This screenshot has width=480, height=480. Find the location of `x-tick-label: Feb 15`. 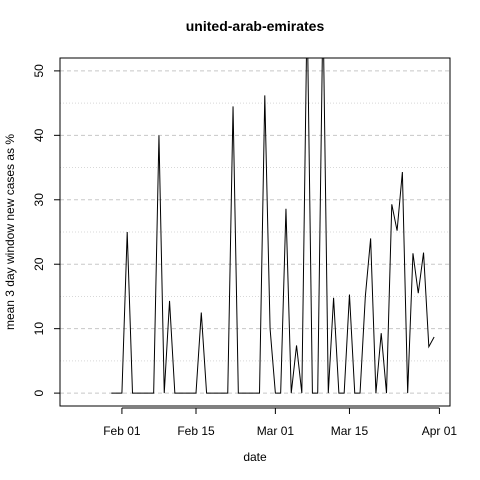

x-tick-label: Feb 15 is located at coordinates (196, 431).